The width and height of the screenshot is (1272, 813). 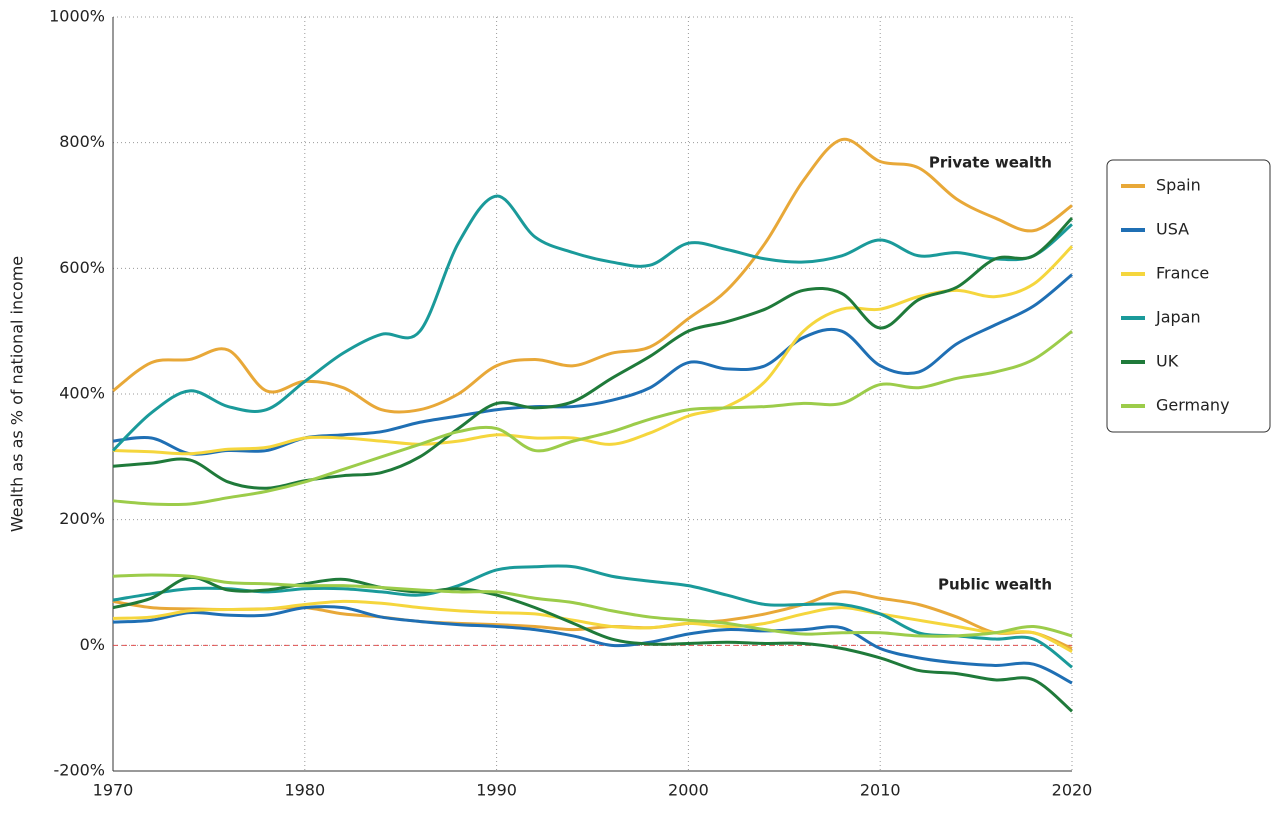 What do you see at coordinates (82, 518) in the screenshot?
I see `y-tick-label: 200%` at bounding box center [82, 518].